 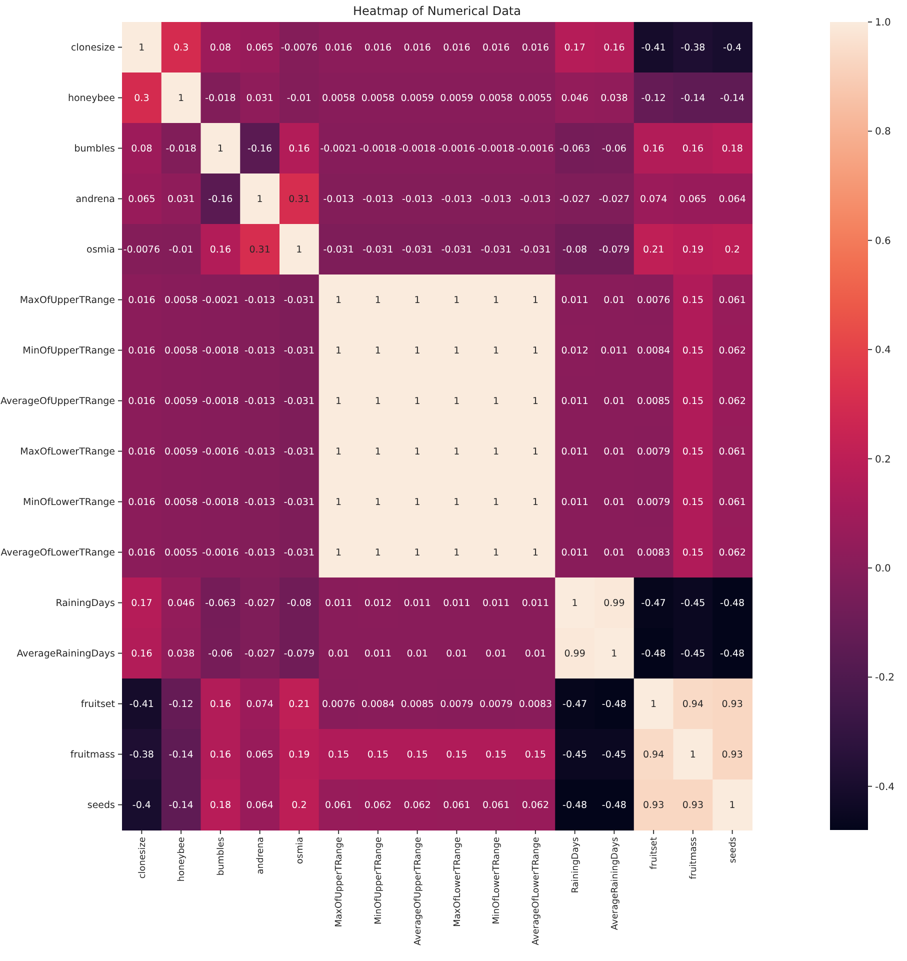 I want to click on data-label: 0.21, so click(x=653, y=250).